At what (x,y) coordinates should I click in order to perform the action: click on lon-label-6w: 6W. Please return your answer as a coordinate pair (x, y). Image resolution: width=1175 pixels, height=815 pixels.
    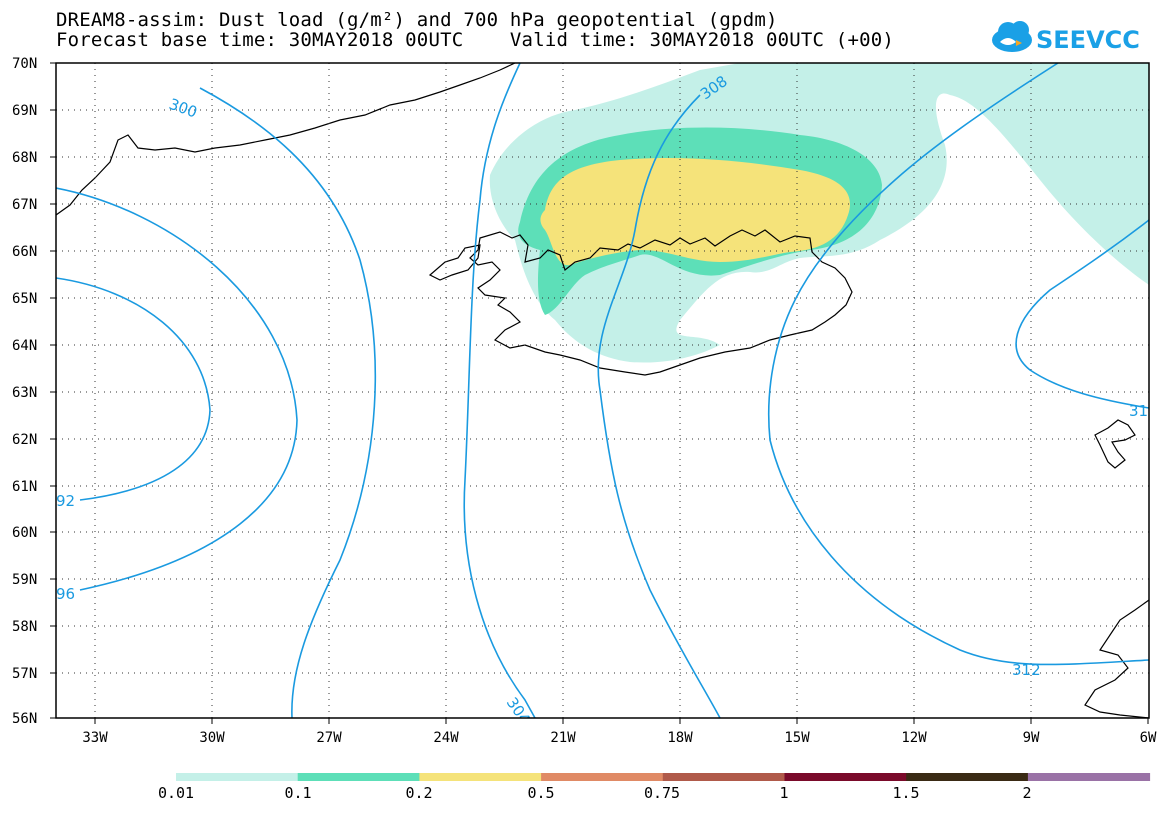
    Looking at the image, I should click on (1148, 738).